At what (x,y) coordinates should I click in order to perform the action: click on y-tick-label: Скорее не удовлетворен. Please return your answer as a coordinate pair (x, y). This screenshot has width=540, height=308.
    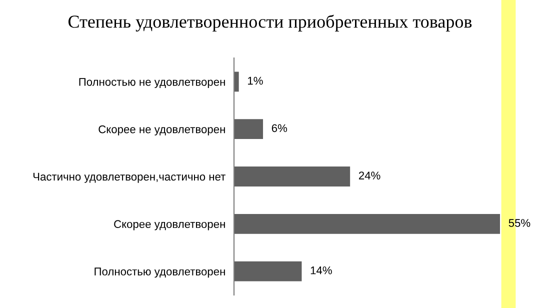
    Looking at the image, I should click on (161, 130).